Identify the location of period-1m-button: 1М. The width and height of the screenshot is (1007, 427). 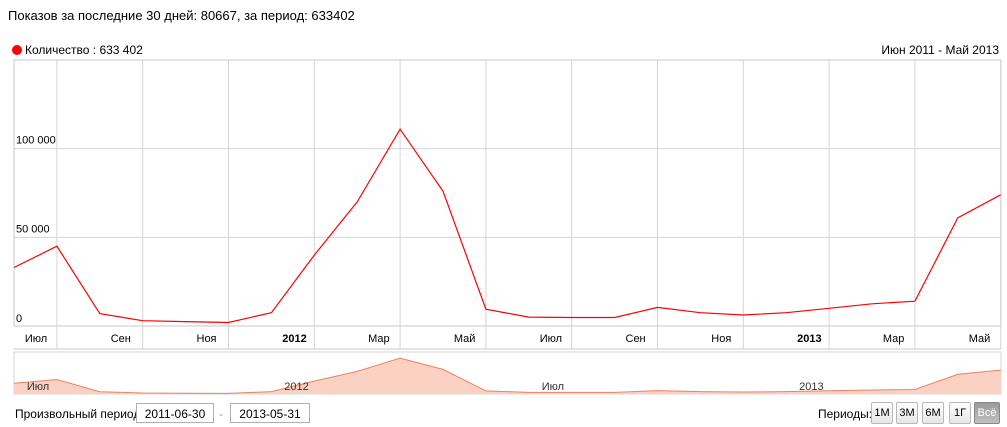
(882, 413).